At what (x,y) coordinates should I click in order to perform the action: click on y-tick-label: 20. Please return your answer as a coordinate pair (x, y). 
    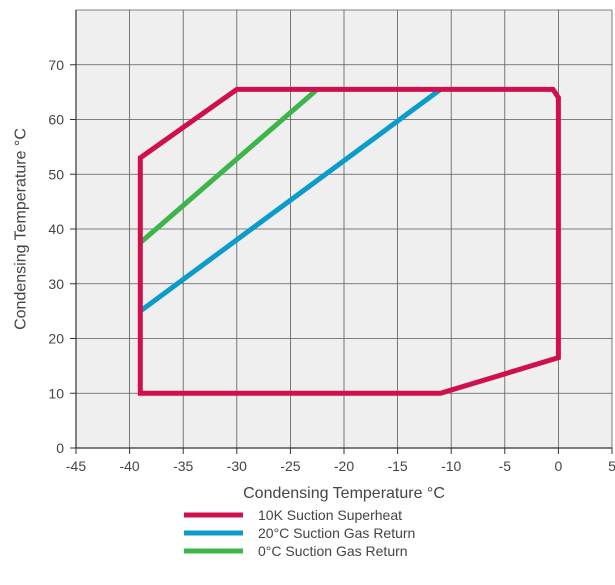
    Looking at the image, I should click on (56, 339).